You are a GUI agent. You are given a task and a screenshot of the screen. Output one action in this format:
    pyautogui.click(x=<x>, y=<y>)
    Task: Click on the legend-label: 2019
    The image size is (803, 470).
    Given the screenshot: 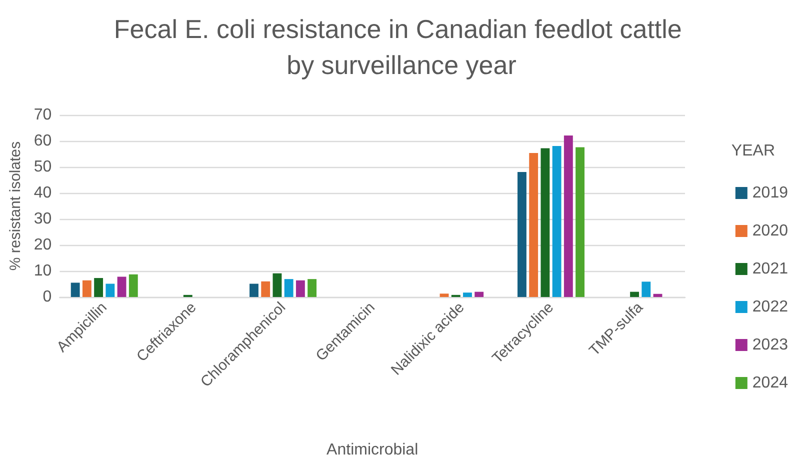 What is the action you would take?
    pyautogui.click(x=770, y=193)
    